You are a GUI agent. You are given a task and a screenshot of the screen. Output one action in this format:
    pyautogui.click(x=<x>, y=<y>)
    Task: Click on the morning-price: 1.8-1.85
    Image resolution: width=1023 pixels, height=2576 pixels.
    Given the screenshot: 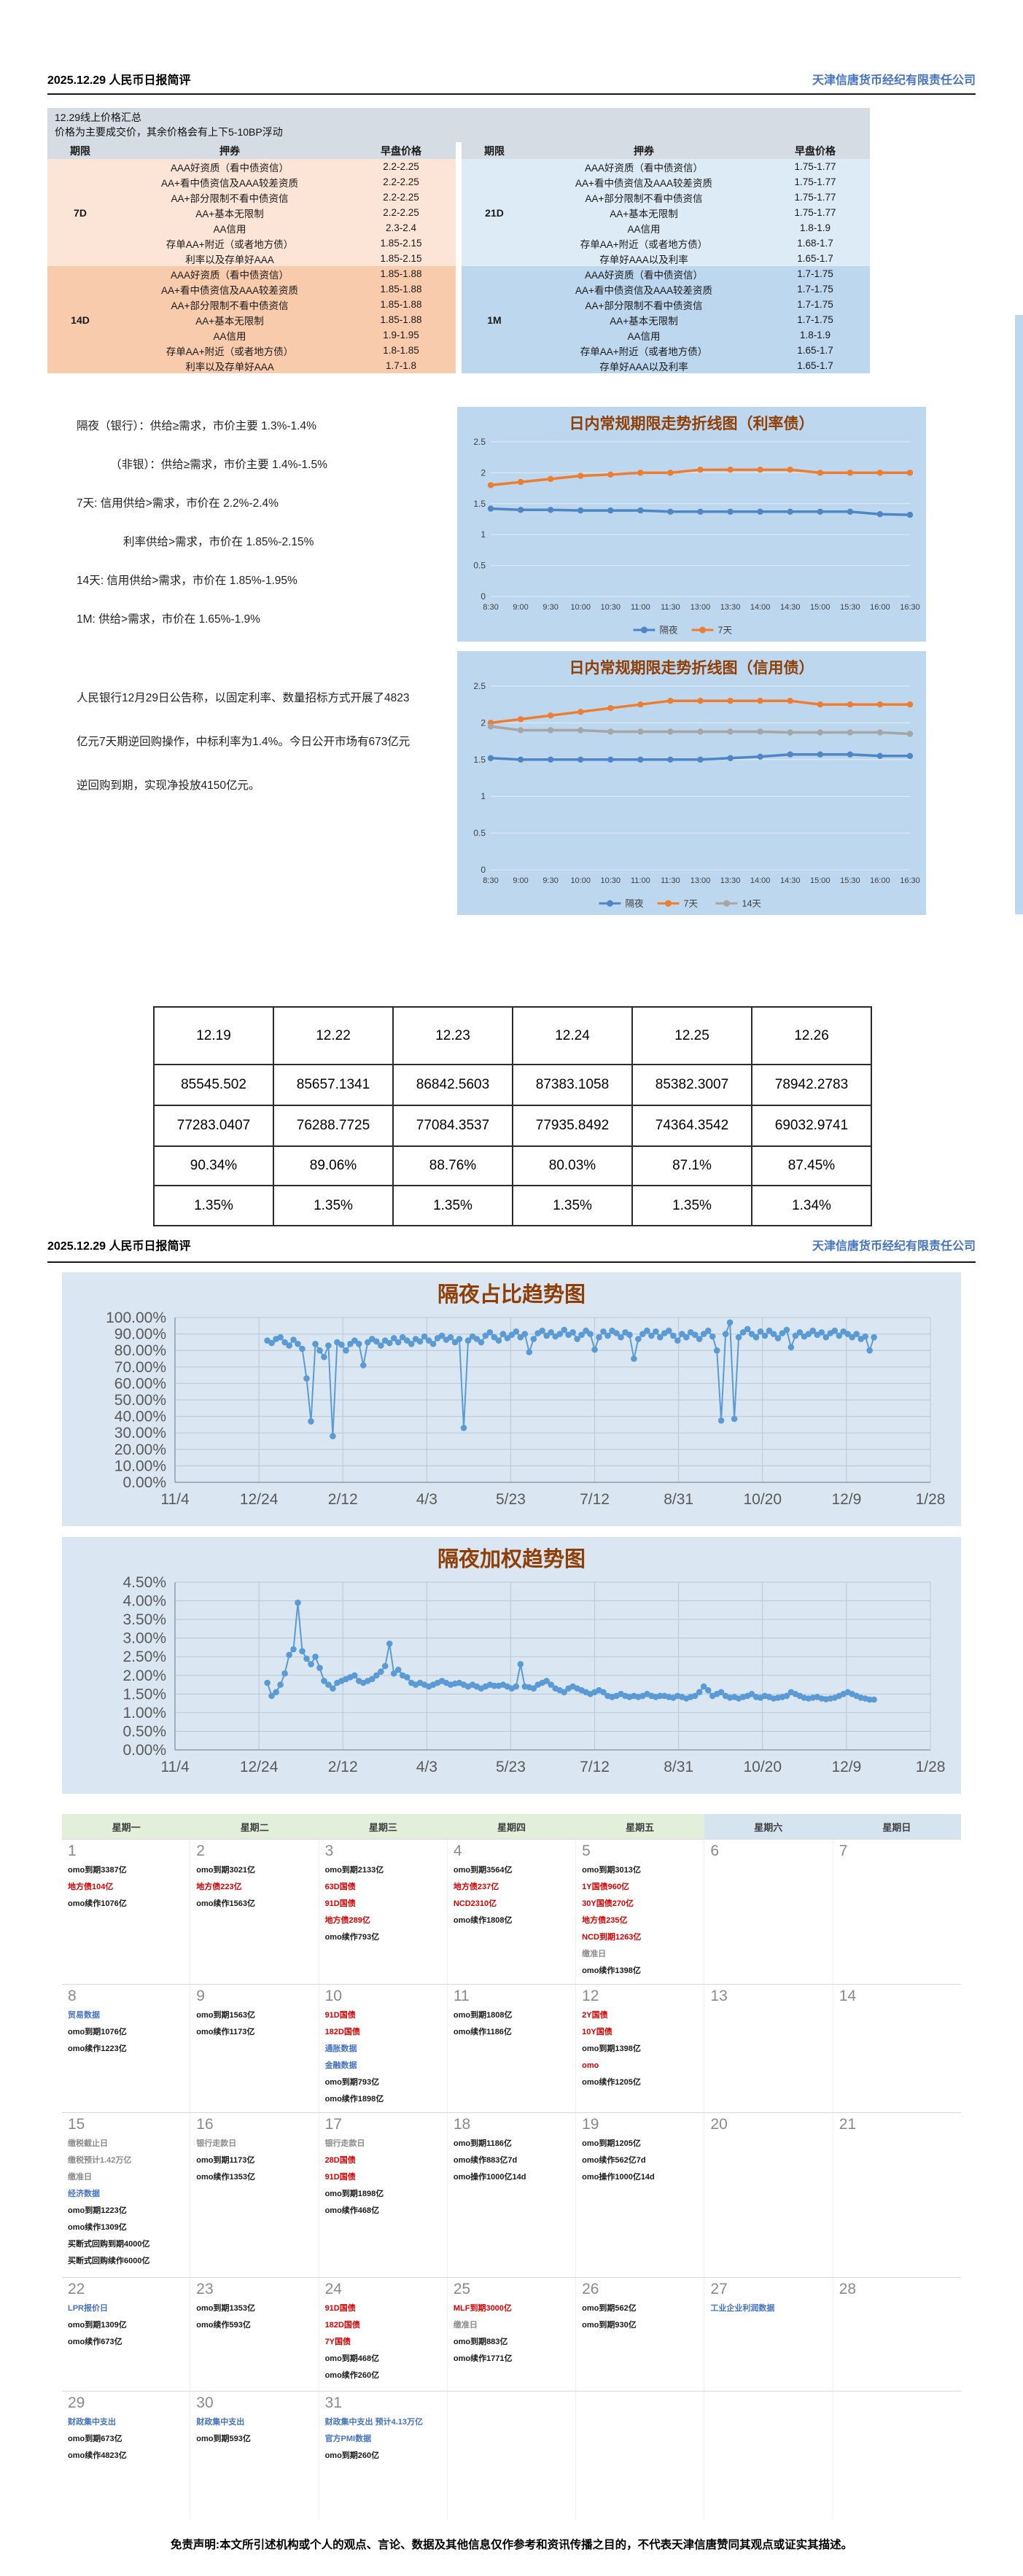 What is the action you would take?
    pyautogui.click(x=401, y=350)
    